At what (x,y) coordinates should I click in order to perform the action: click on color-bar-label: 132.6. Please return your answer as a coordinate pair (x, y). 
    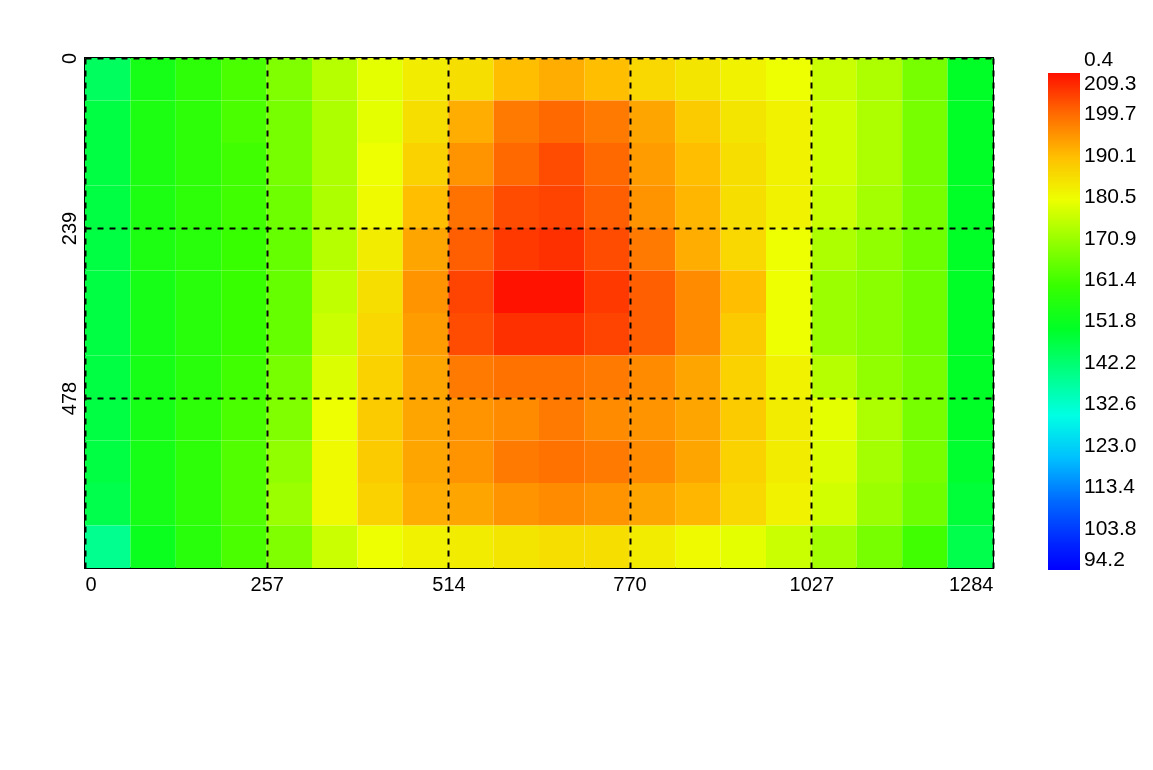
    Looking at the image, I should click on (1110, 403).